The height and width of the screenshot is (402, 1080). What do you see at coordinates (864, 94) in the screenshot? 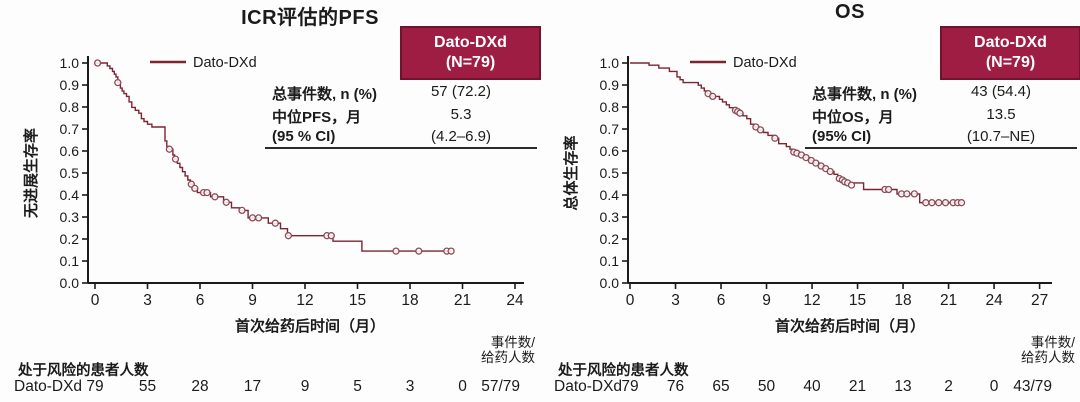
I see `os-stat-events-label: 总事件数, n (%)` at bounding box center [864, 94].